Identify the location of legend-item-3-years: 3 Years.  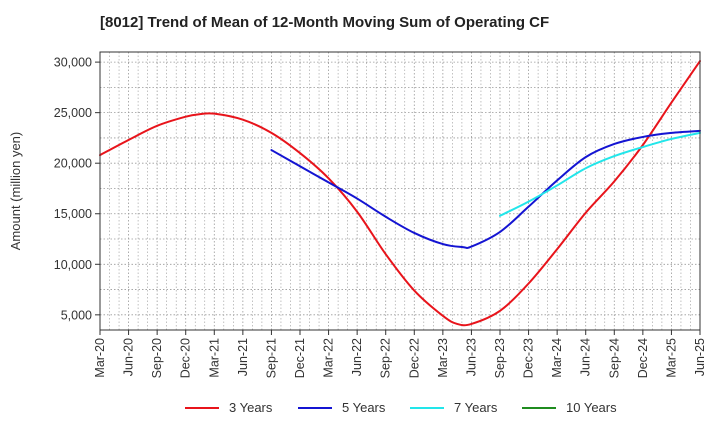
(228, 407).